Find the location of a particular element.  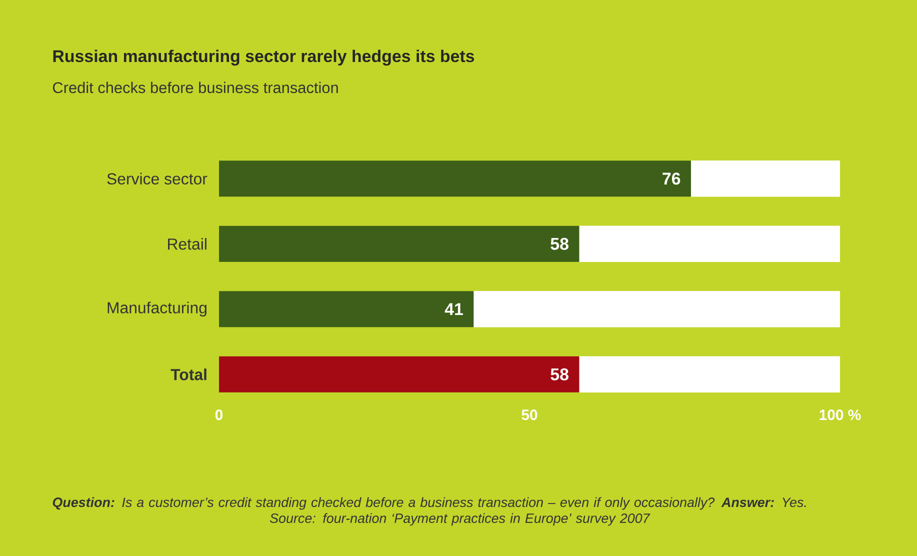

y-tick-label: Service sector is located at coordinates (157, 178).